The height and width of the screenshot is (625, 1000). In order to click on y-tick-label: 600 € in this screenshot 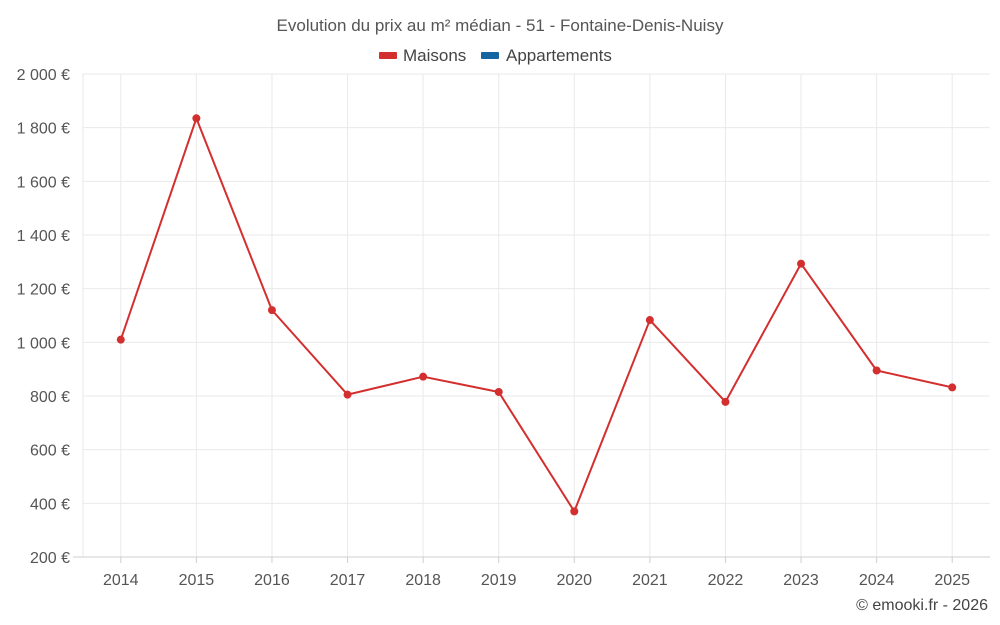, I will do `click(50, 451)`.